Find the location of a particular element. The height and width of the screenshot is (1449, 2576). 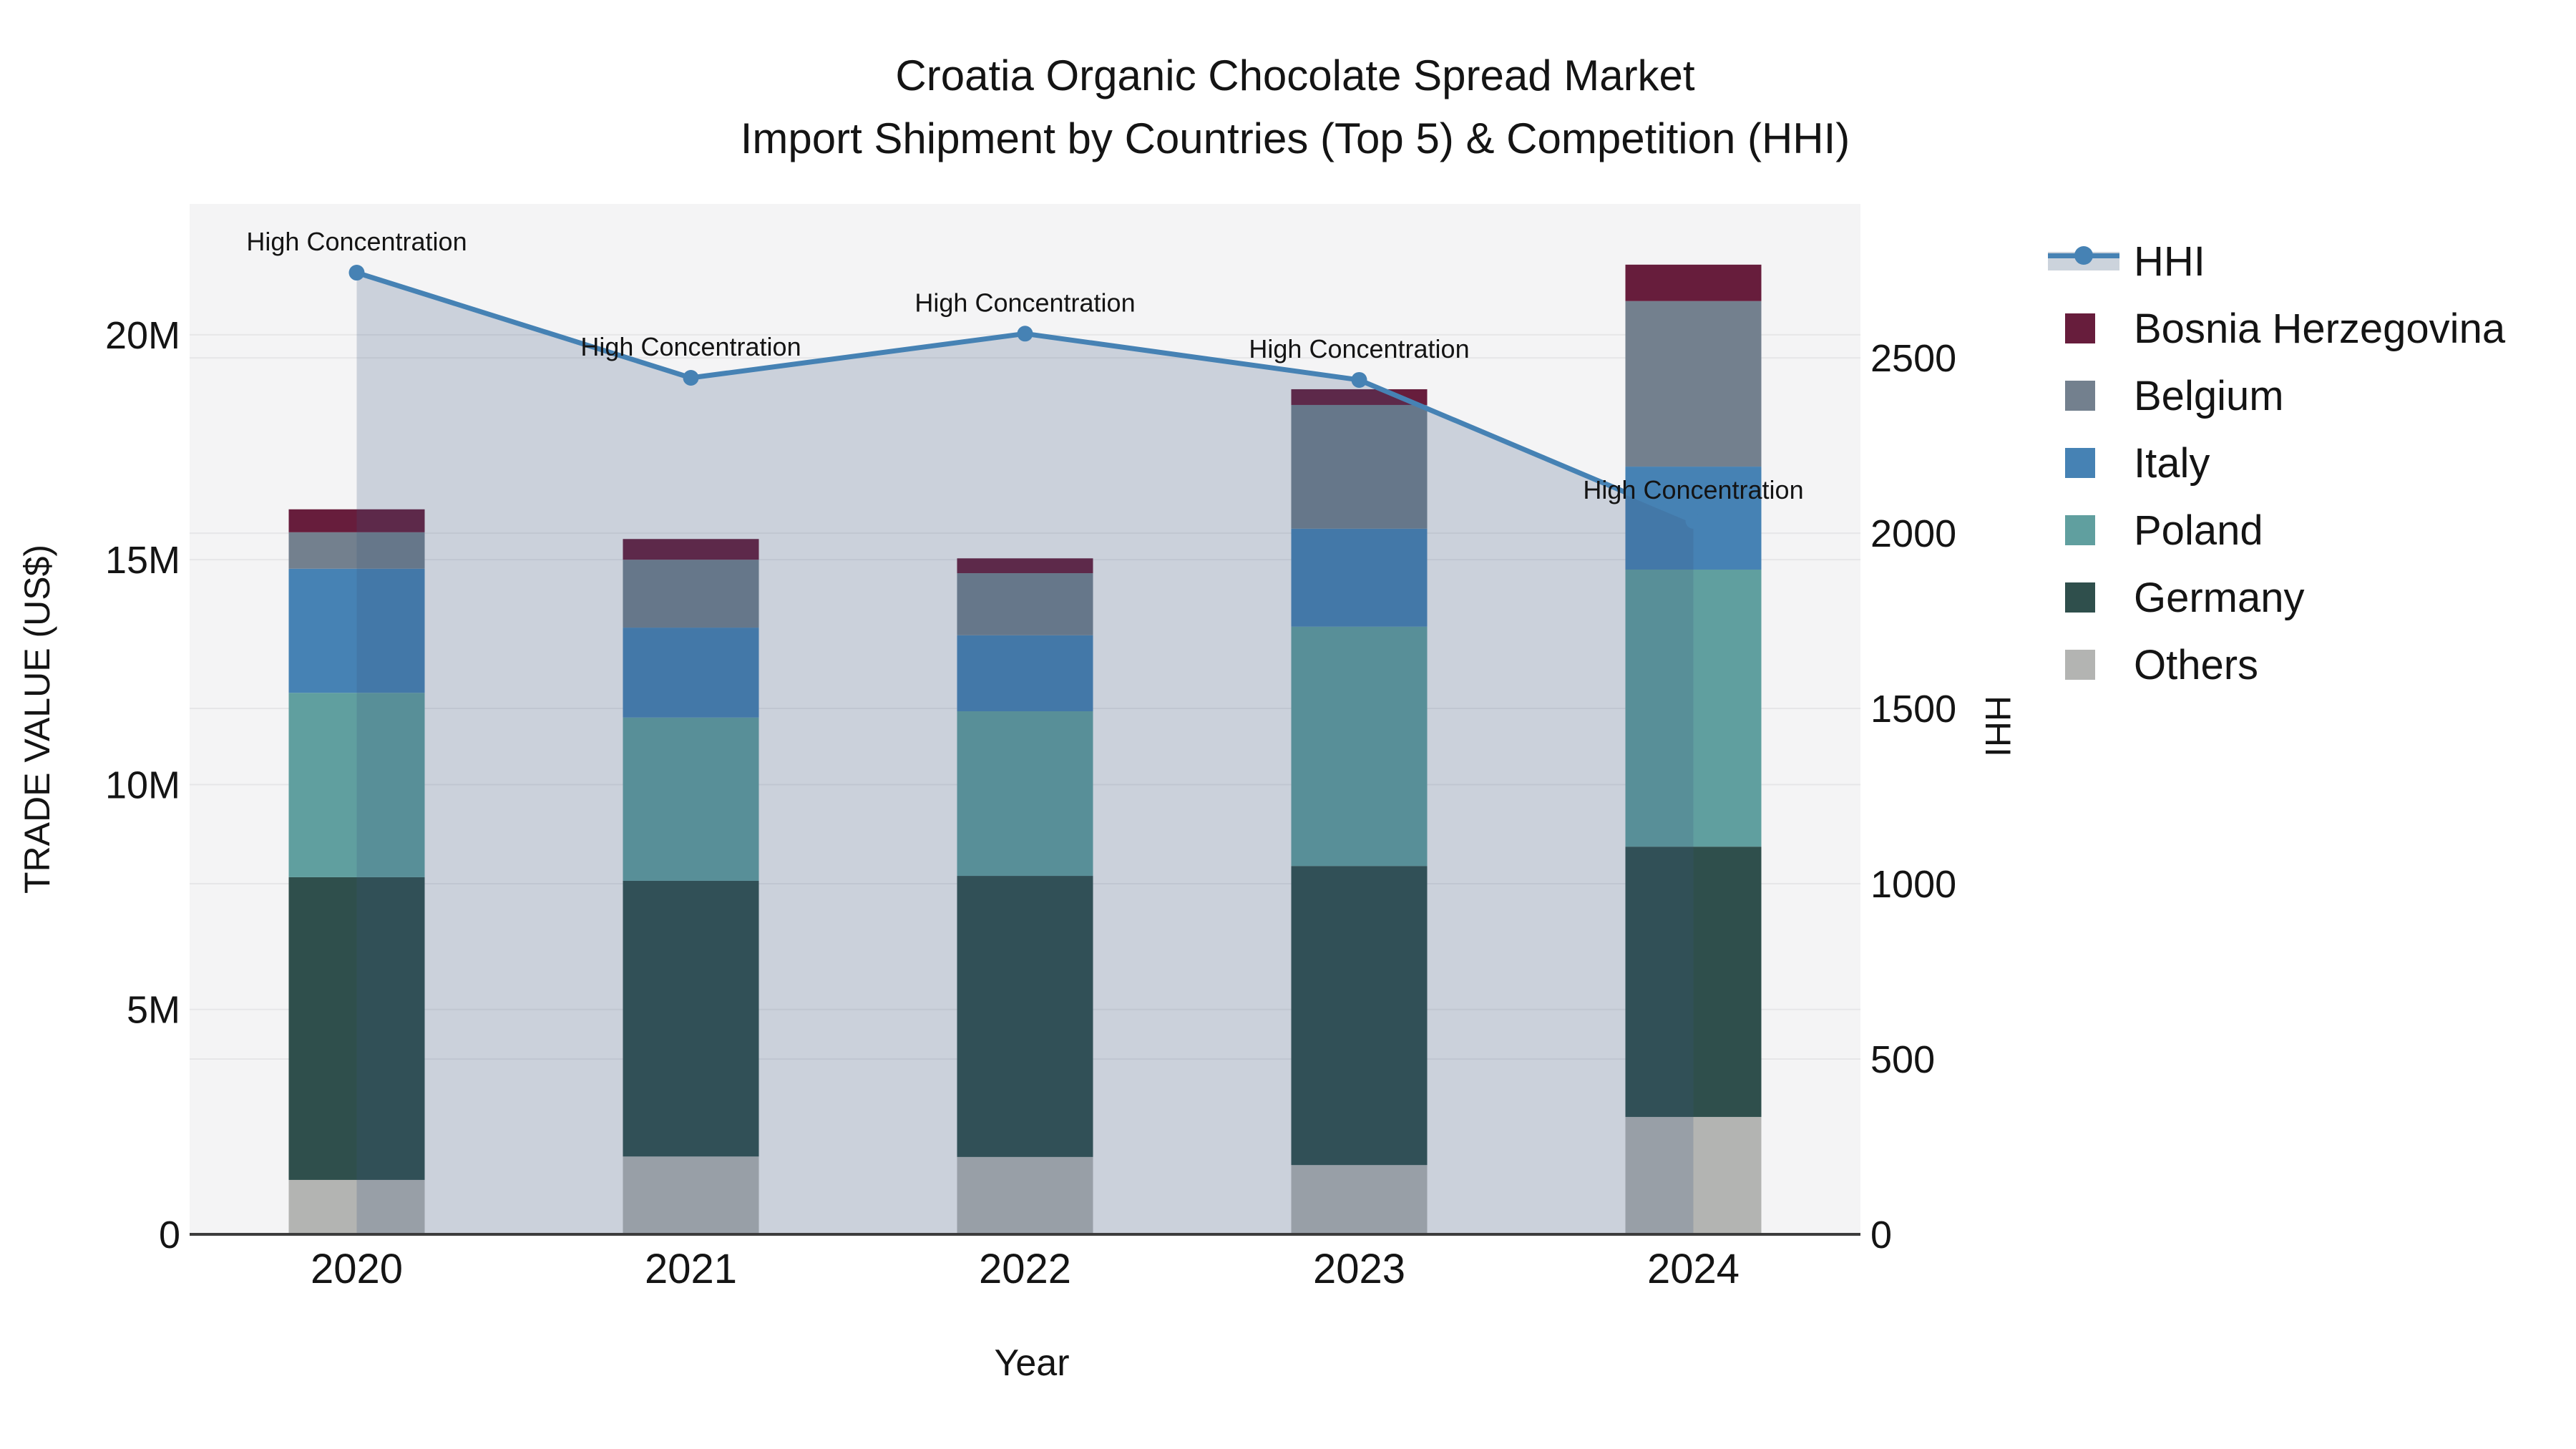

bar-segment-2022-germany is located at coordinates (1025, 1017).